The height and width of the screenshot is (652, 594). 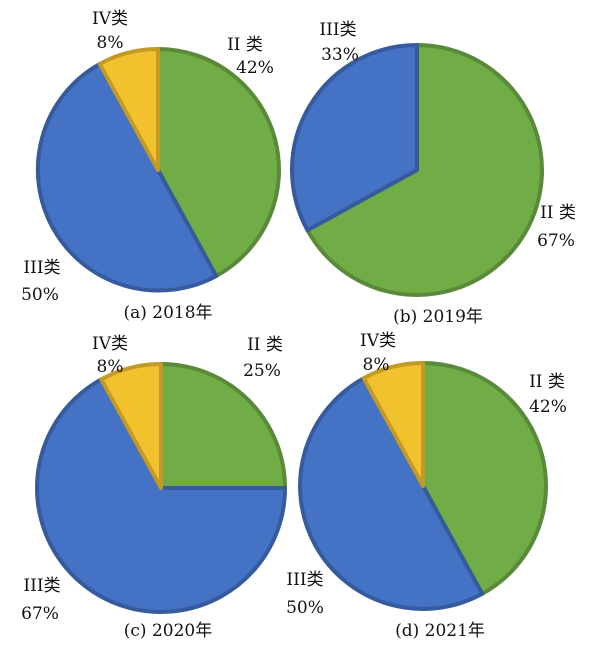 What do you see at coordinates (41, 268) in the screenshot?
I see `label-2018-class-iii: III类` at bounding box center [41, 268].